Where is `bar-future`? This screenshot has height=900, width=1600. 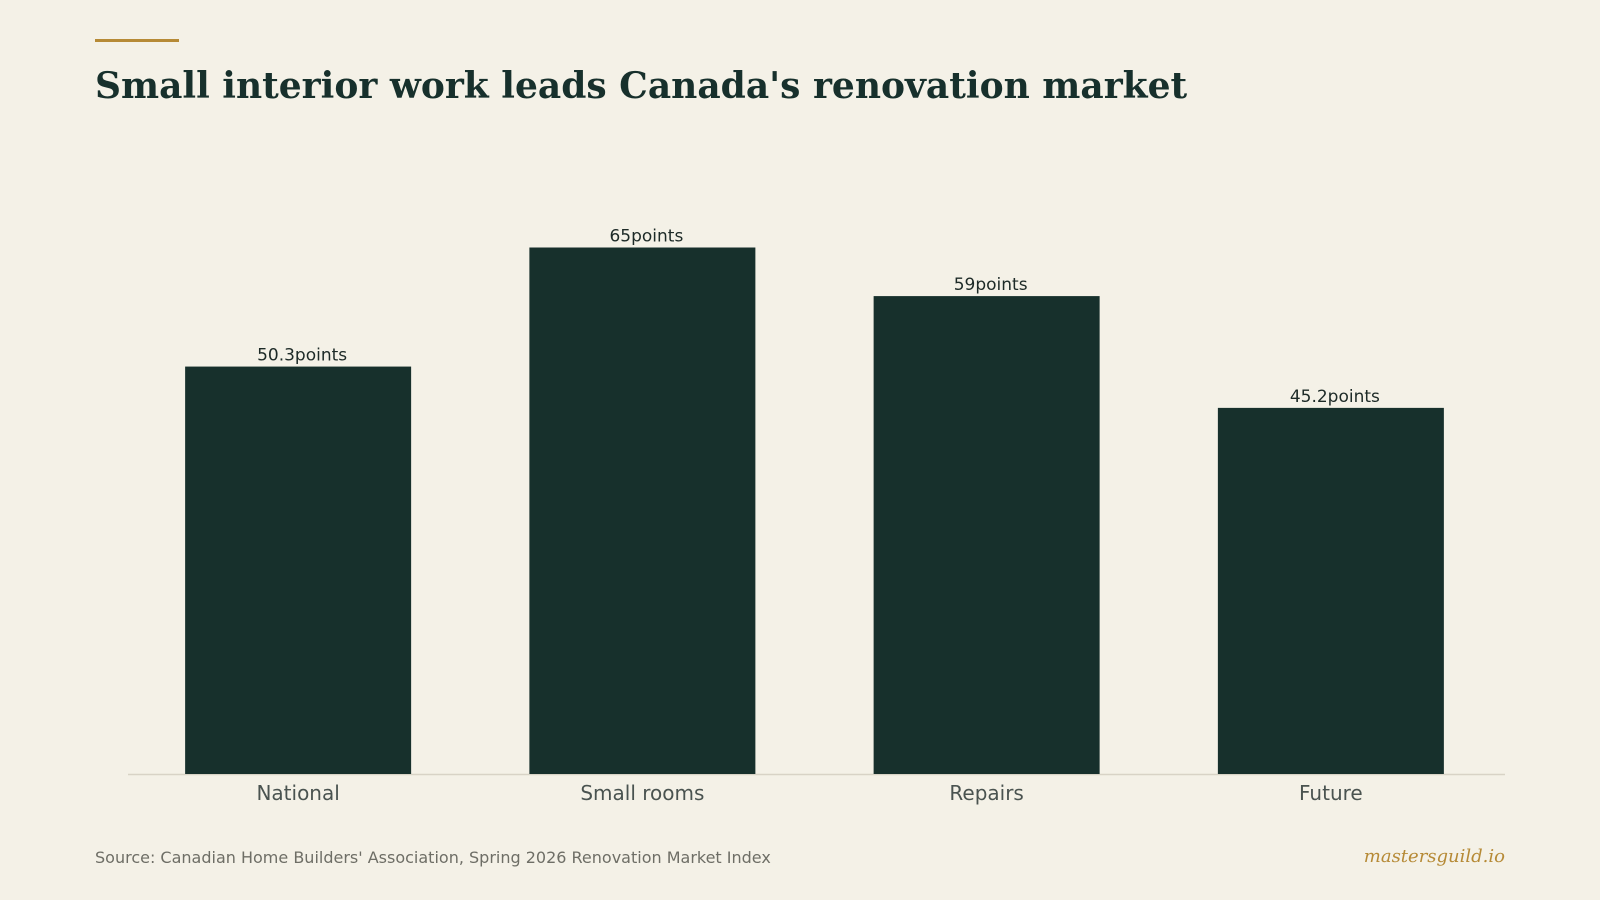
bar-future is located at coordinates (1330, 590).